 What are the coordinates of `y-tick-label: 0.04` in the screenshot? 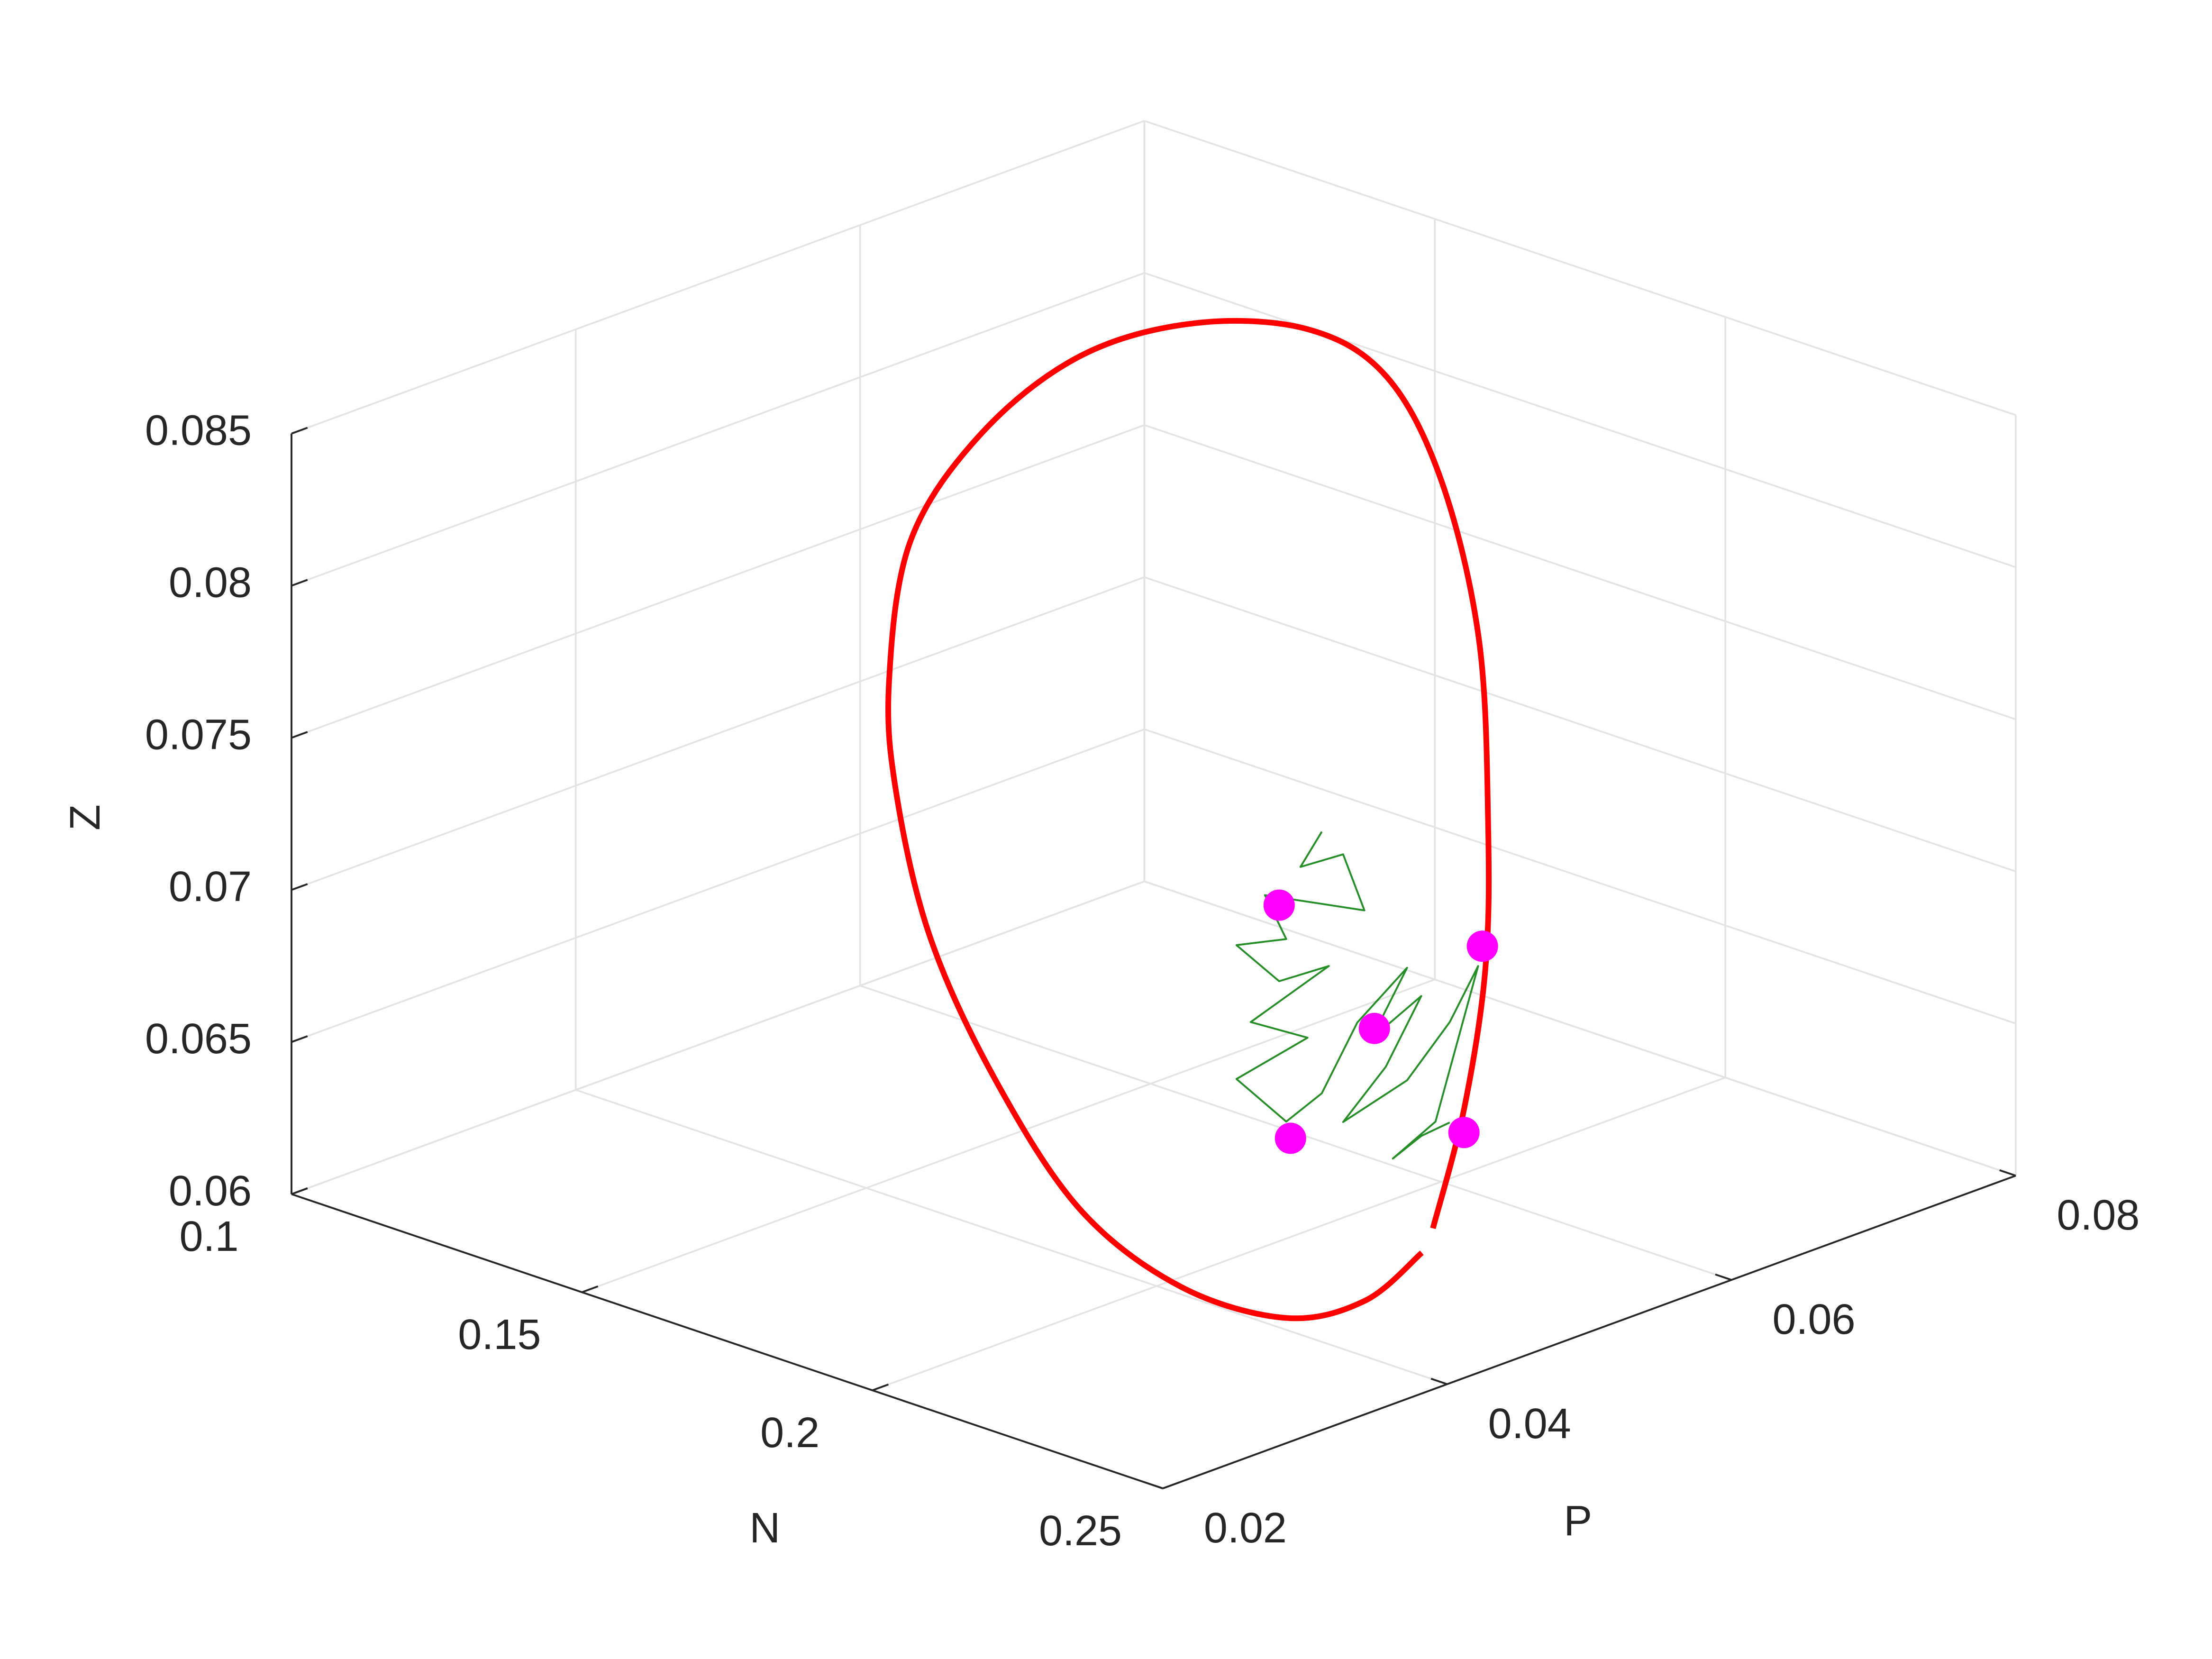 It's located at (1529, 1424).